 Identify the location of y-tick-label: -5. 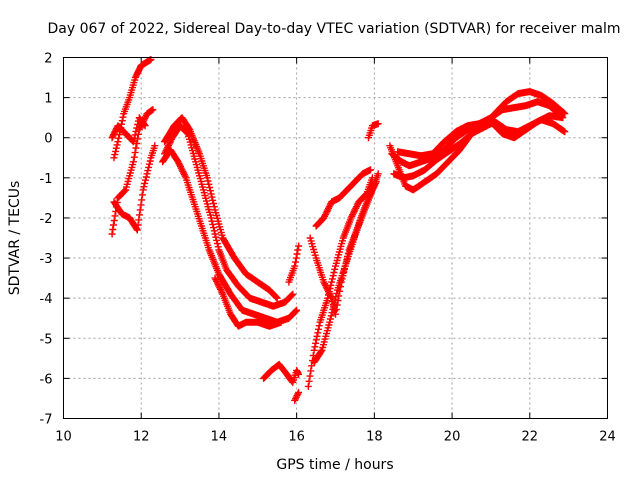
(46, 339).